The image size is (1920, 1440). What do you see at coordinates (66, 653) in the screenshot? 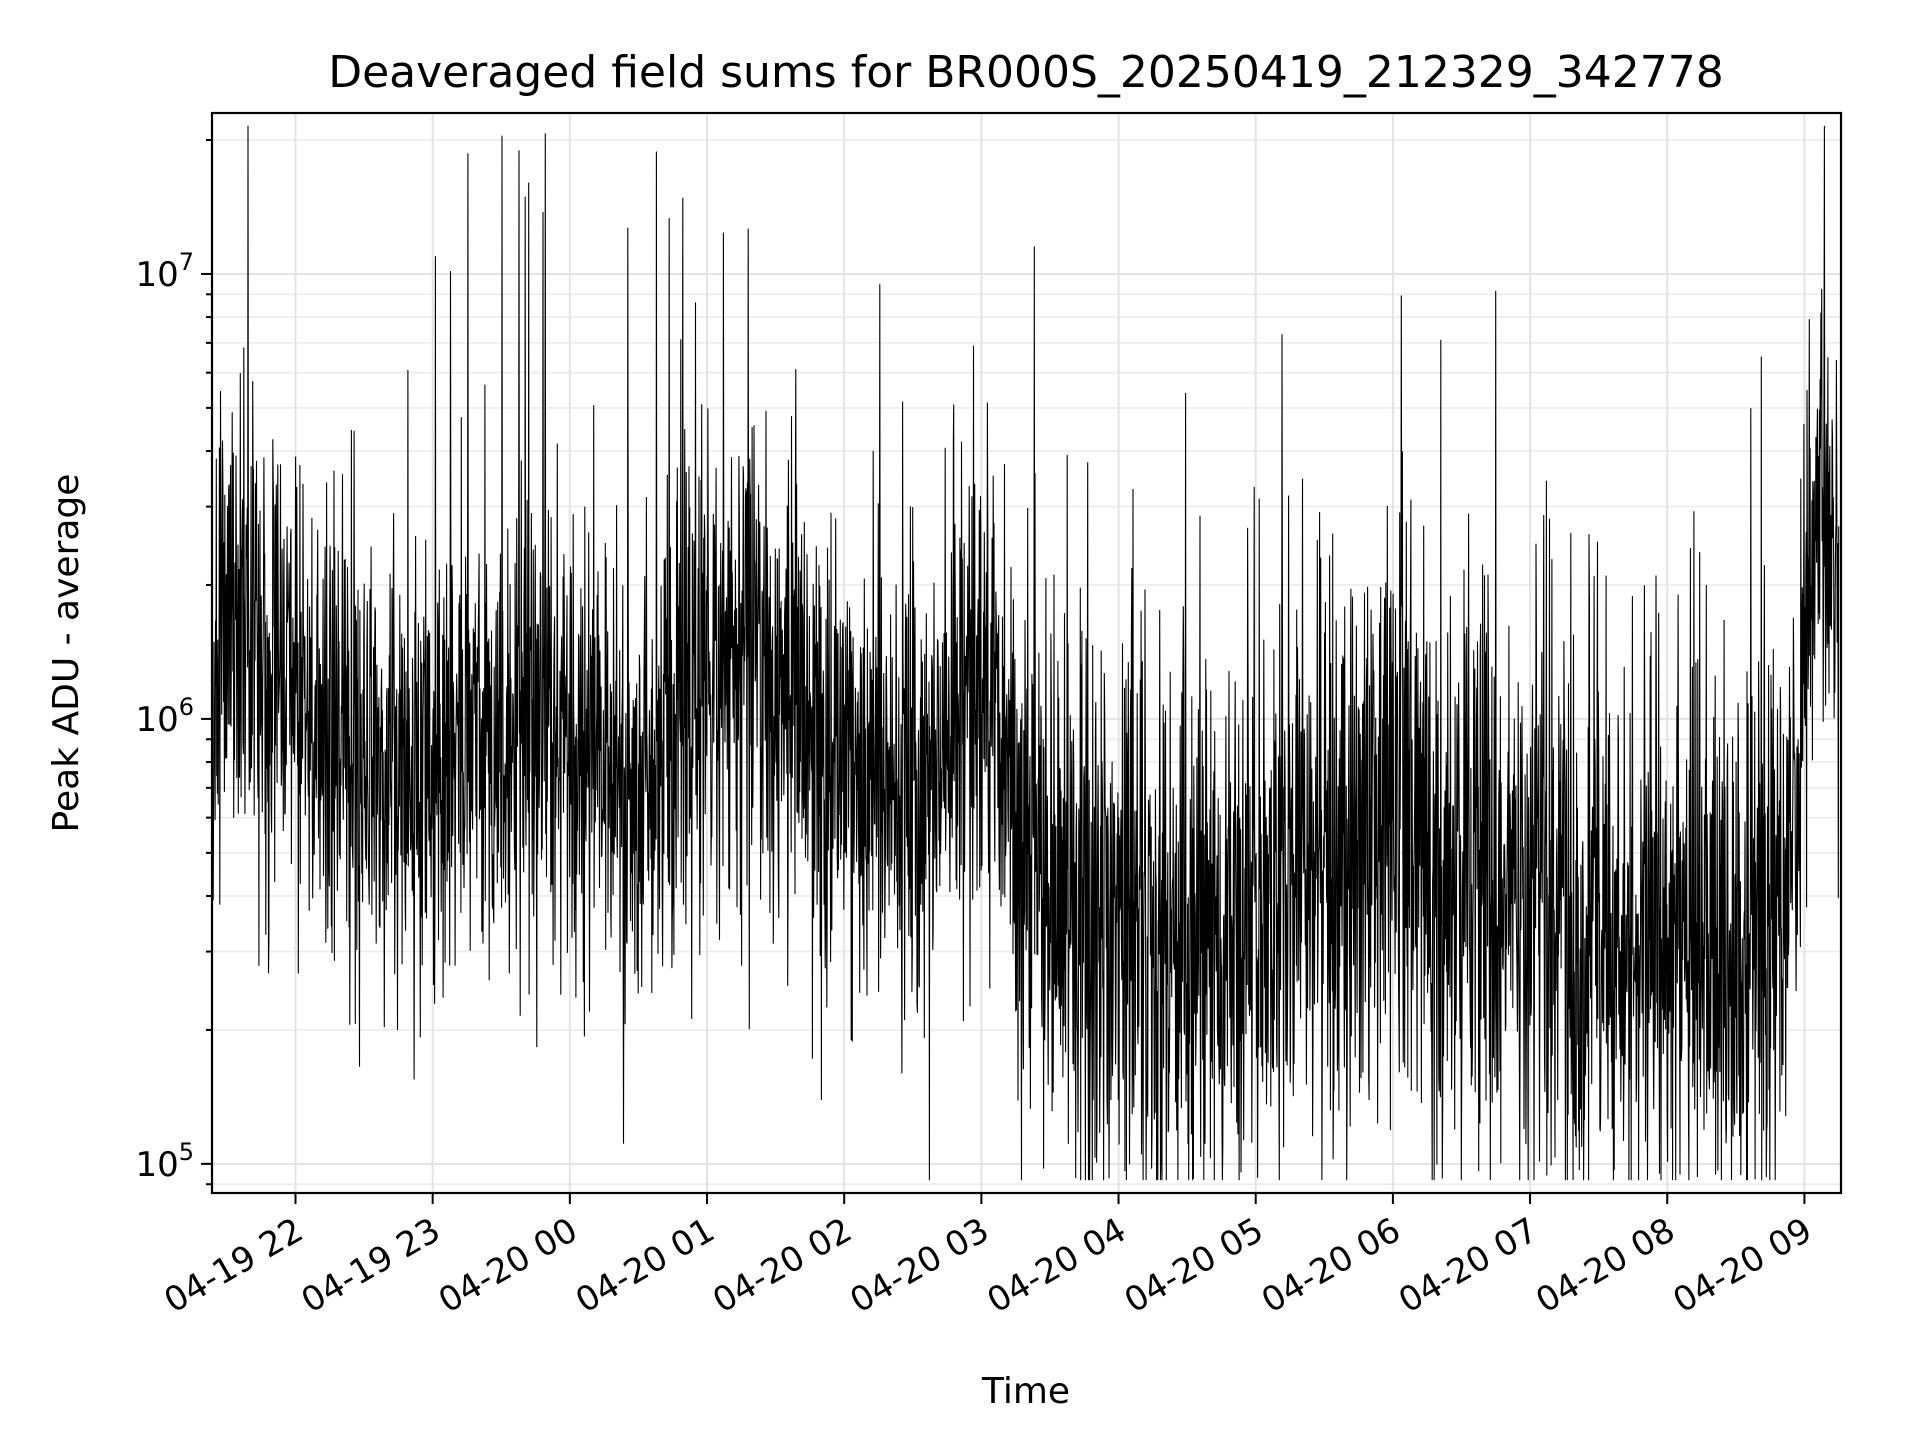
I see `y-axis-label: Peak ADU - average` at bounding box center [66, 653].